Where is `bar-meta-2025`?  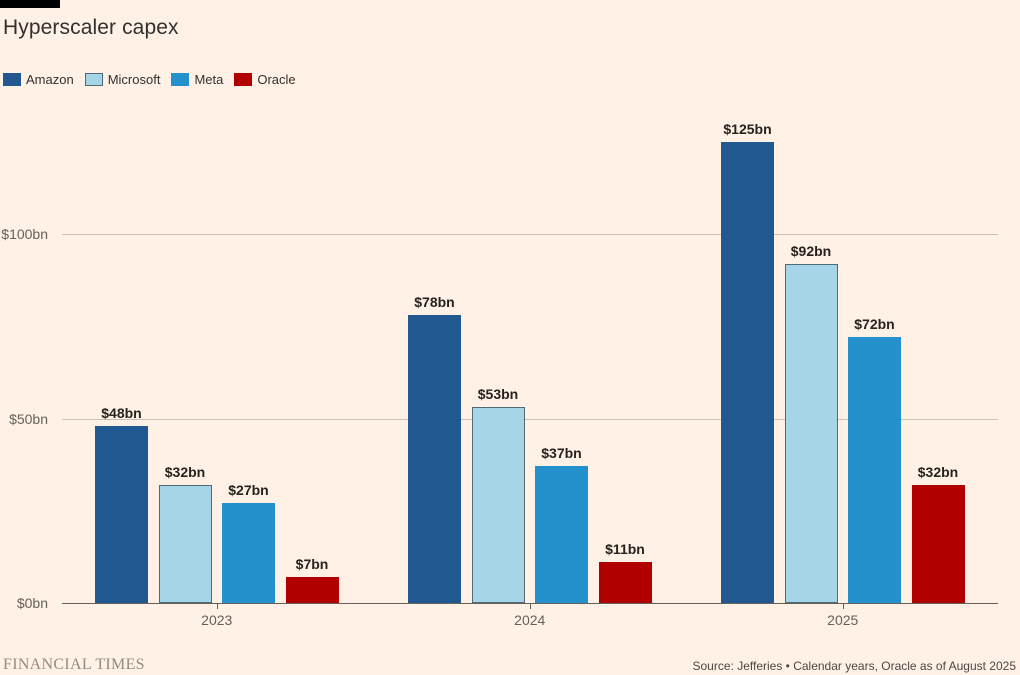 bar-meta-2025 is located at coordinates (874, 470).